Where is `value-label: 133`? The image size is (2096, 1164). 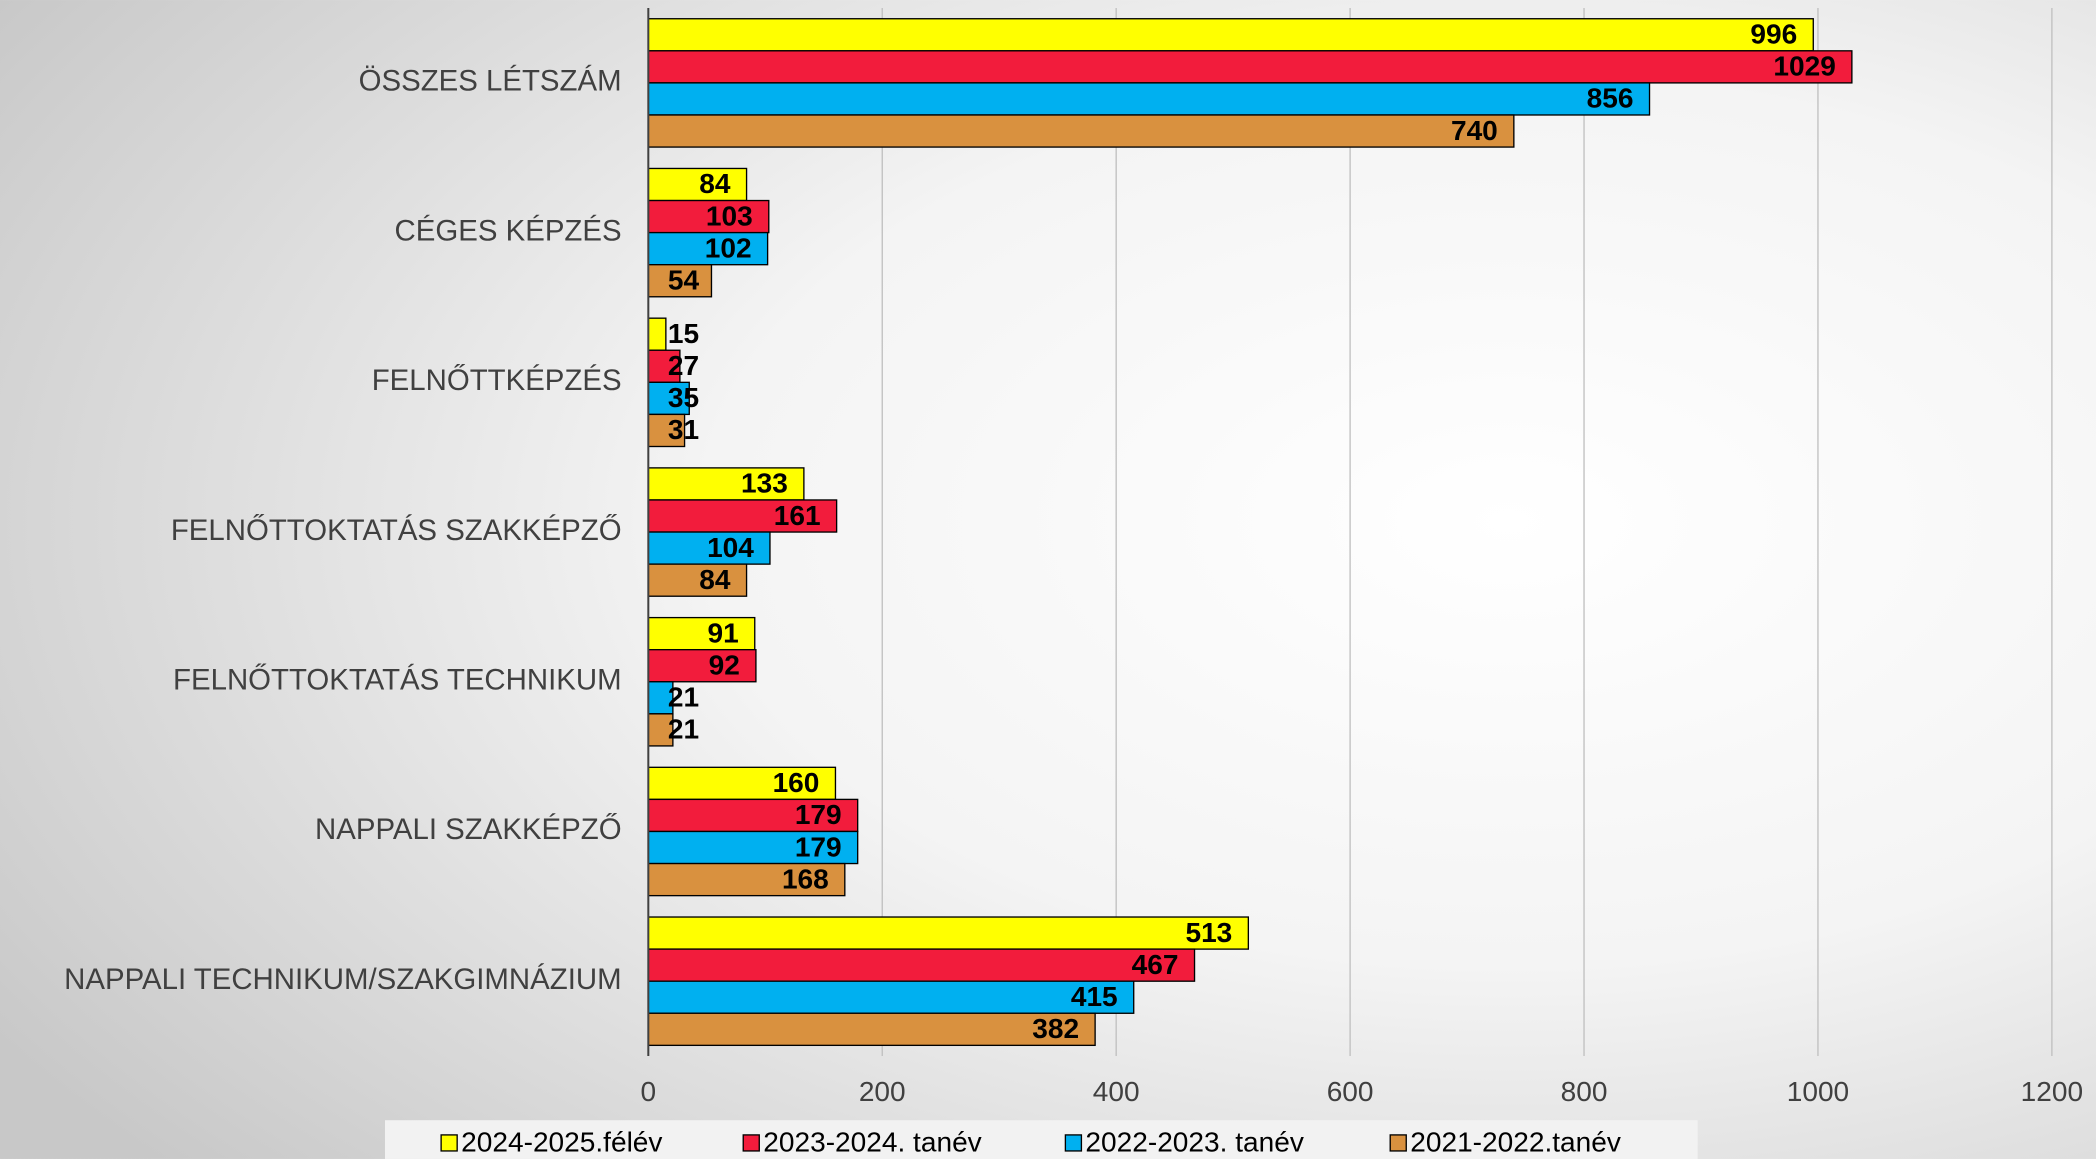 value-label: 133 is located at coordinates (764, 483).